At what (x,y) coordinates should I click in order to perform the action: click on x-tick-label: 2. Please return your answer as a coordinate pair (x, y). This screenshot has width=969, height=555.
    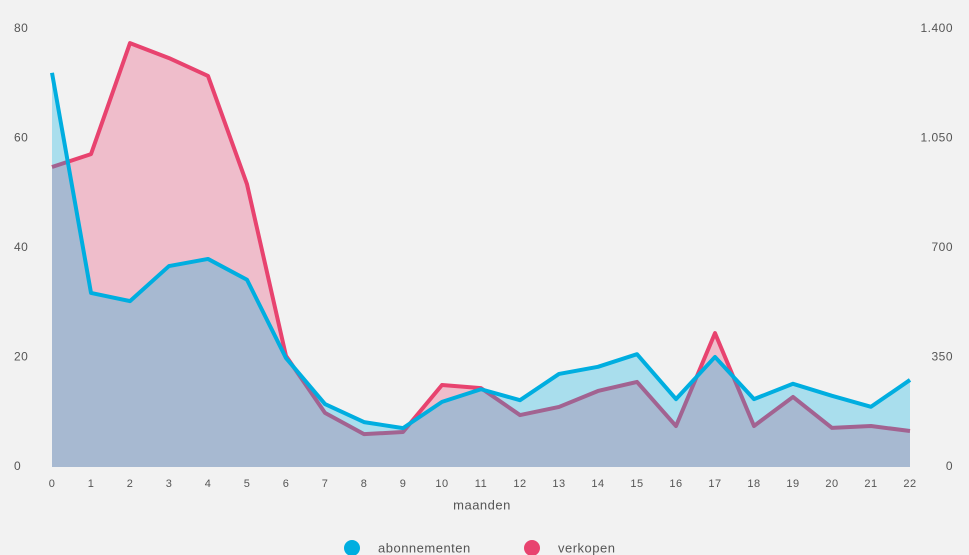
    Looking at the image, I should click on (130, 484).